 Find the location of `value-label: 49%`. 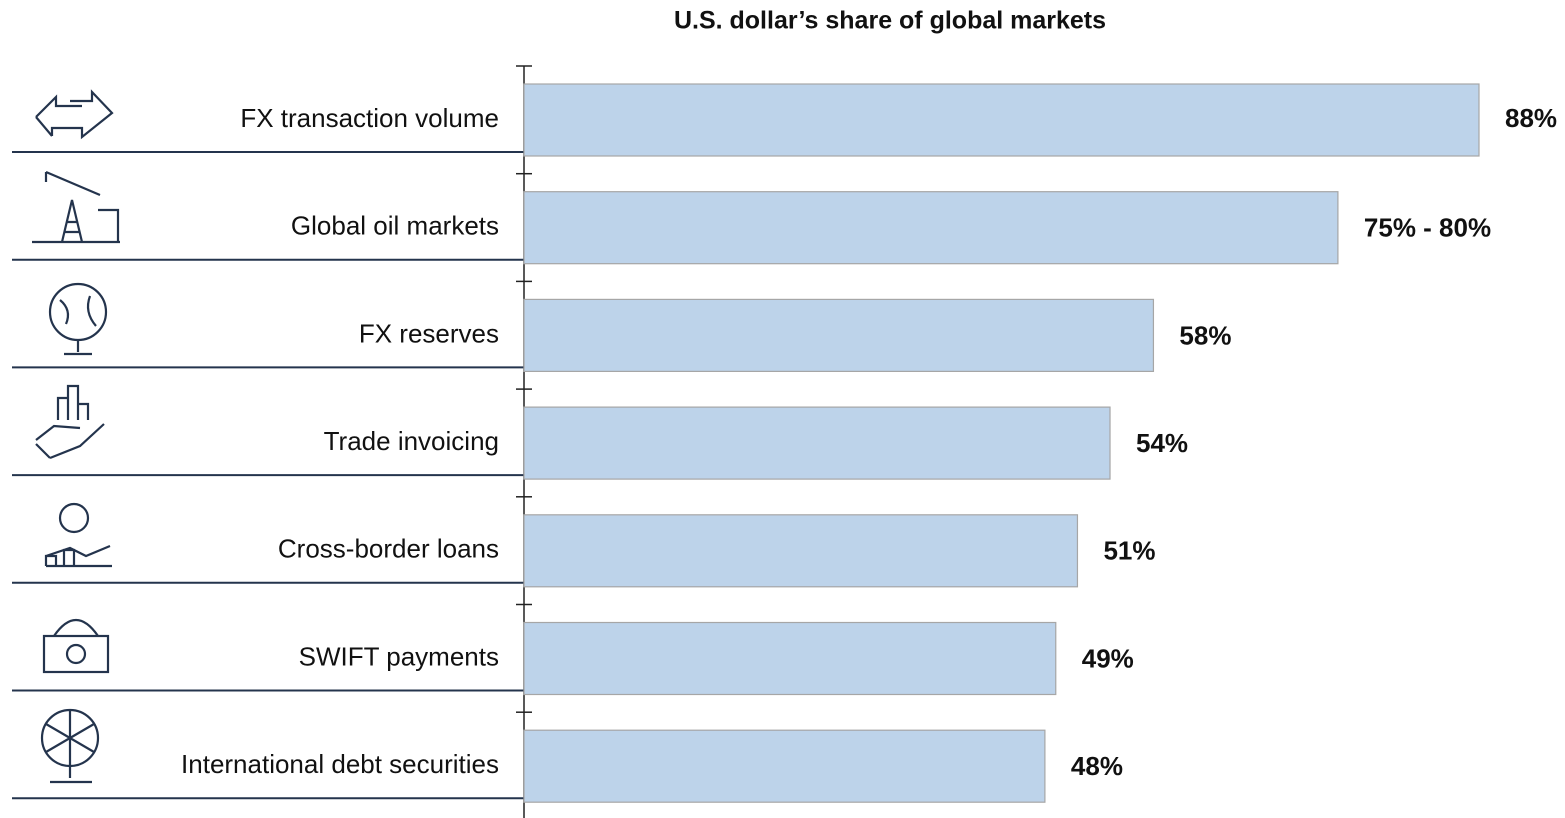

value-label: 49% is located at coordinates (1108, 658).